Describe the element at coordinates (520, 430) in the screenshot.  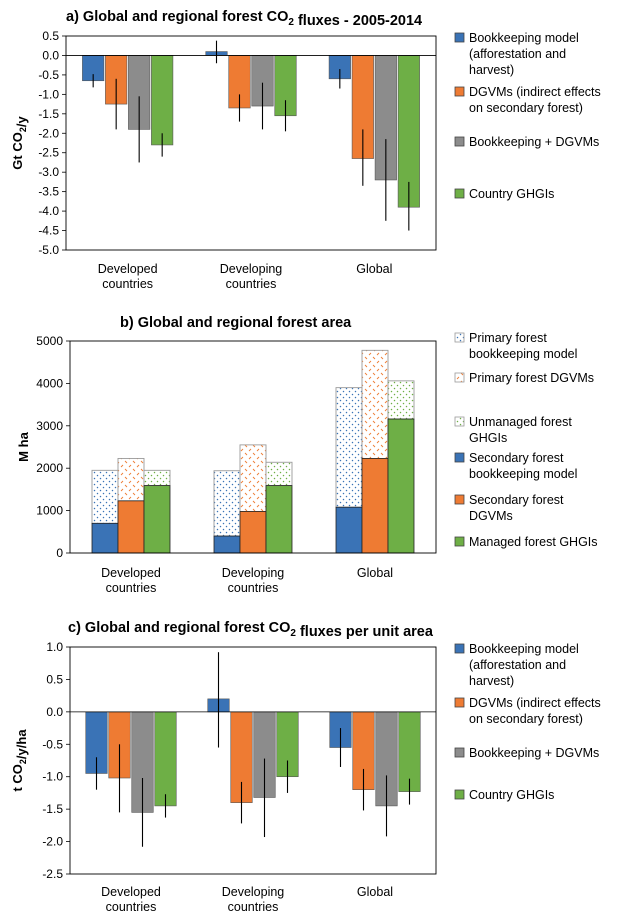
I see `legend-label: Unmanaged forest GHGIs` at that location.